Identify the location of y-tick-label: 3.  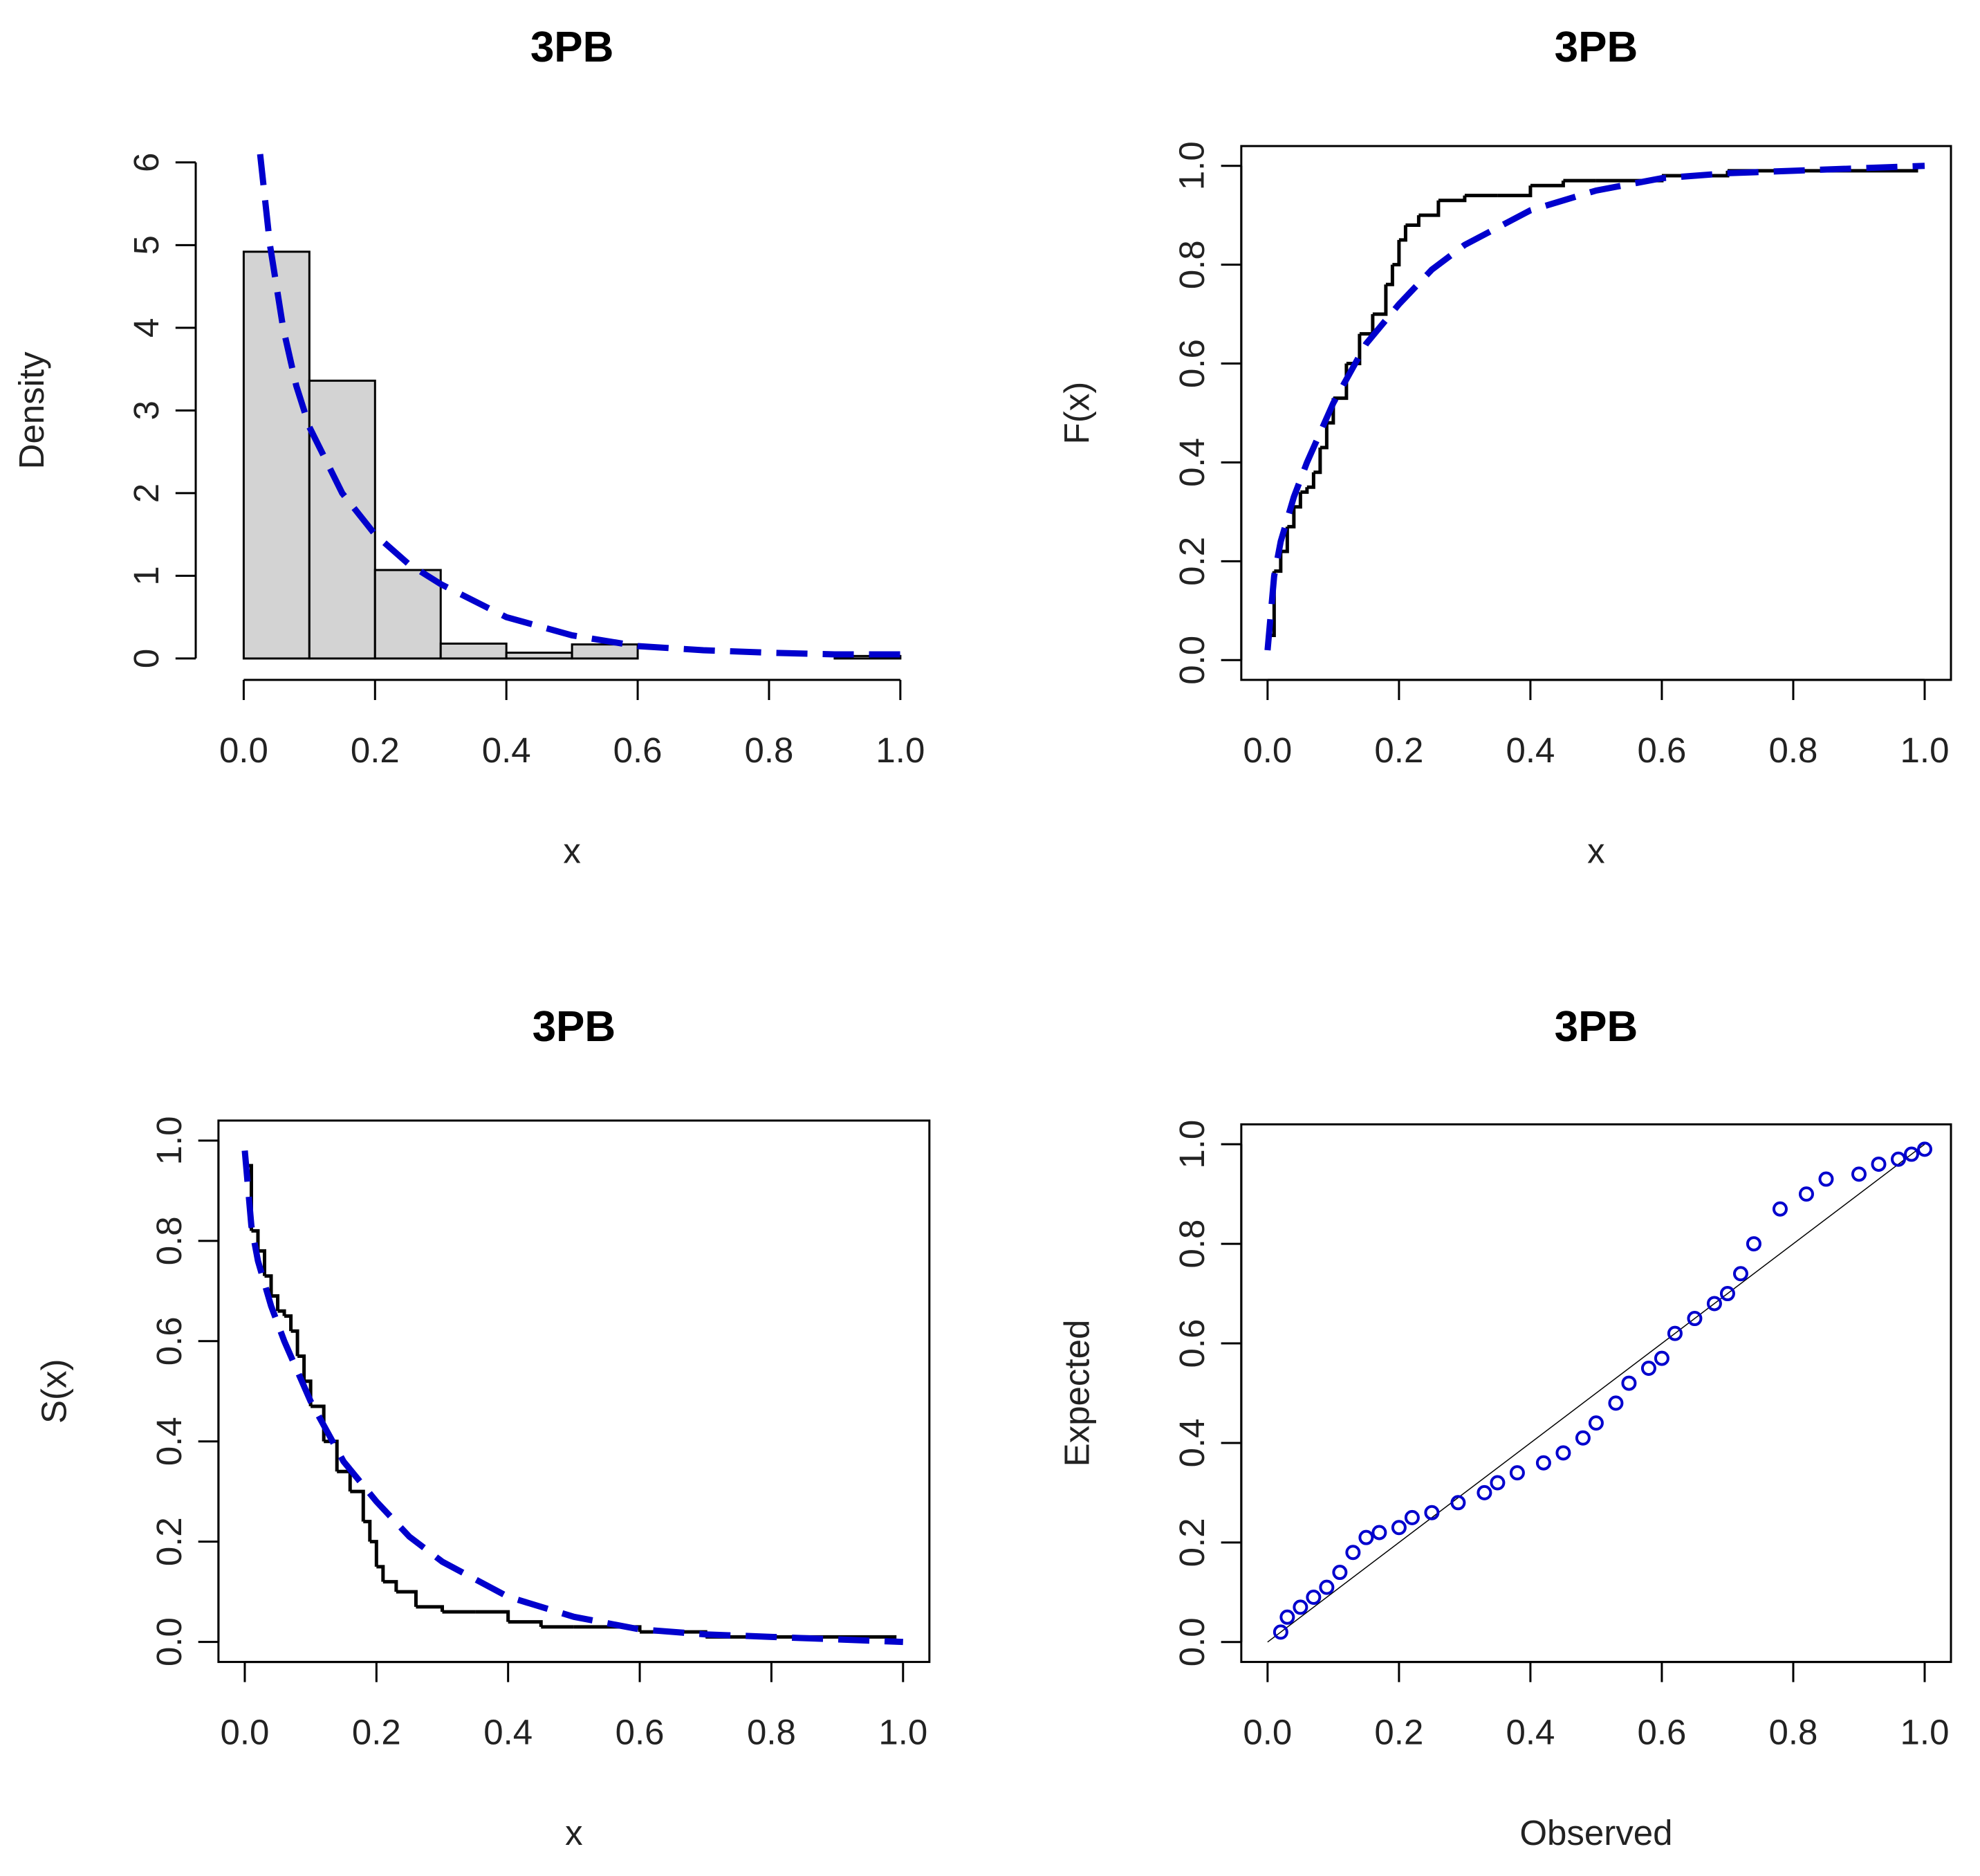
(146, 411).